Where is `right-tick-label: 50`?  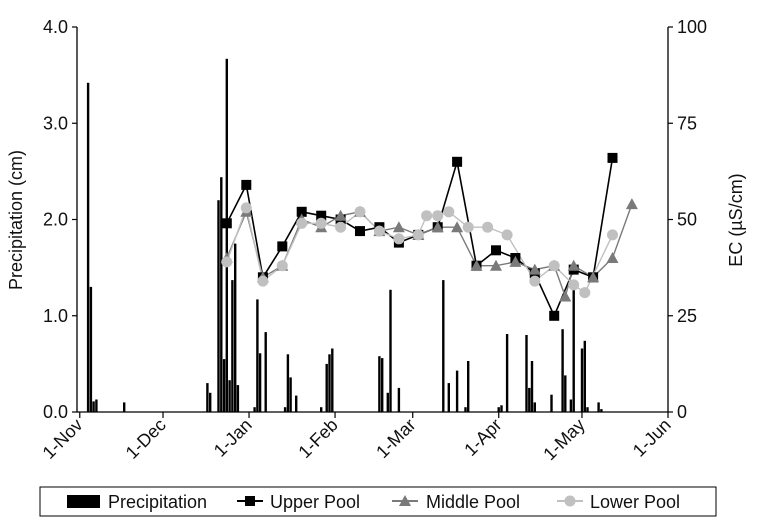
right-tick-label: 50 is located at coordinates (687, 220).